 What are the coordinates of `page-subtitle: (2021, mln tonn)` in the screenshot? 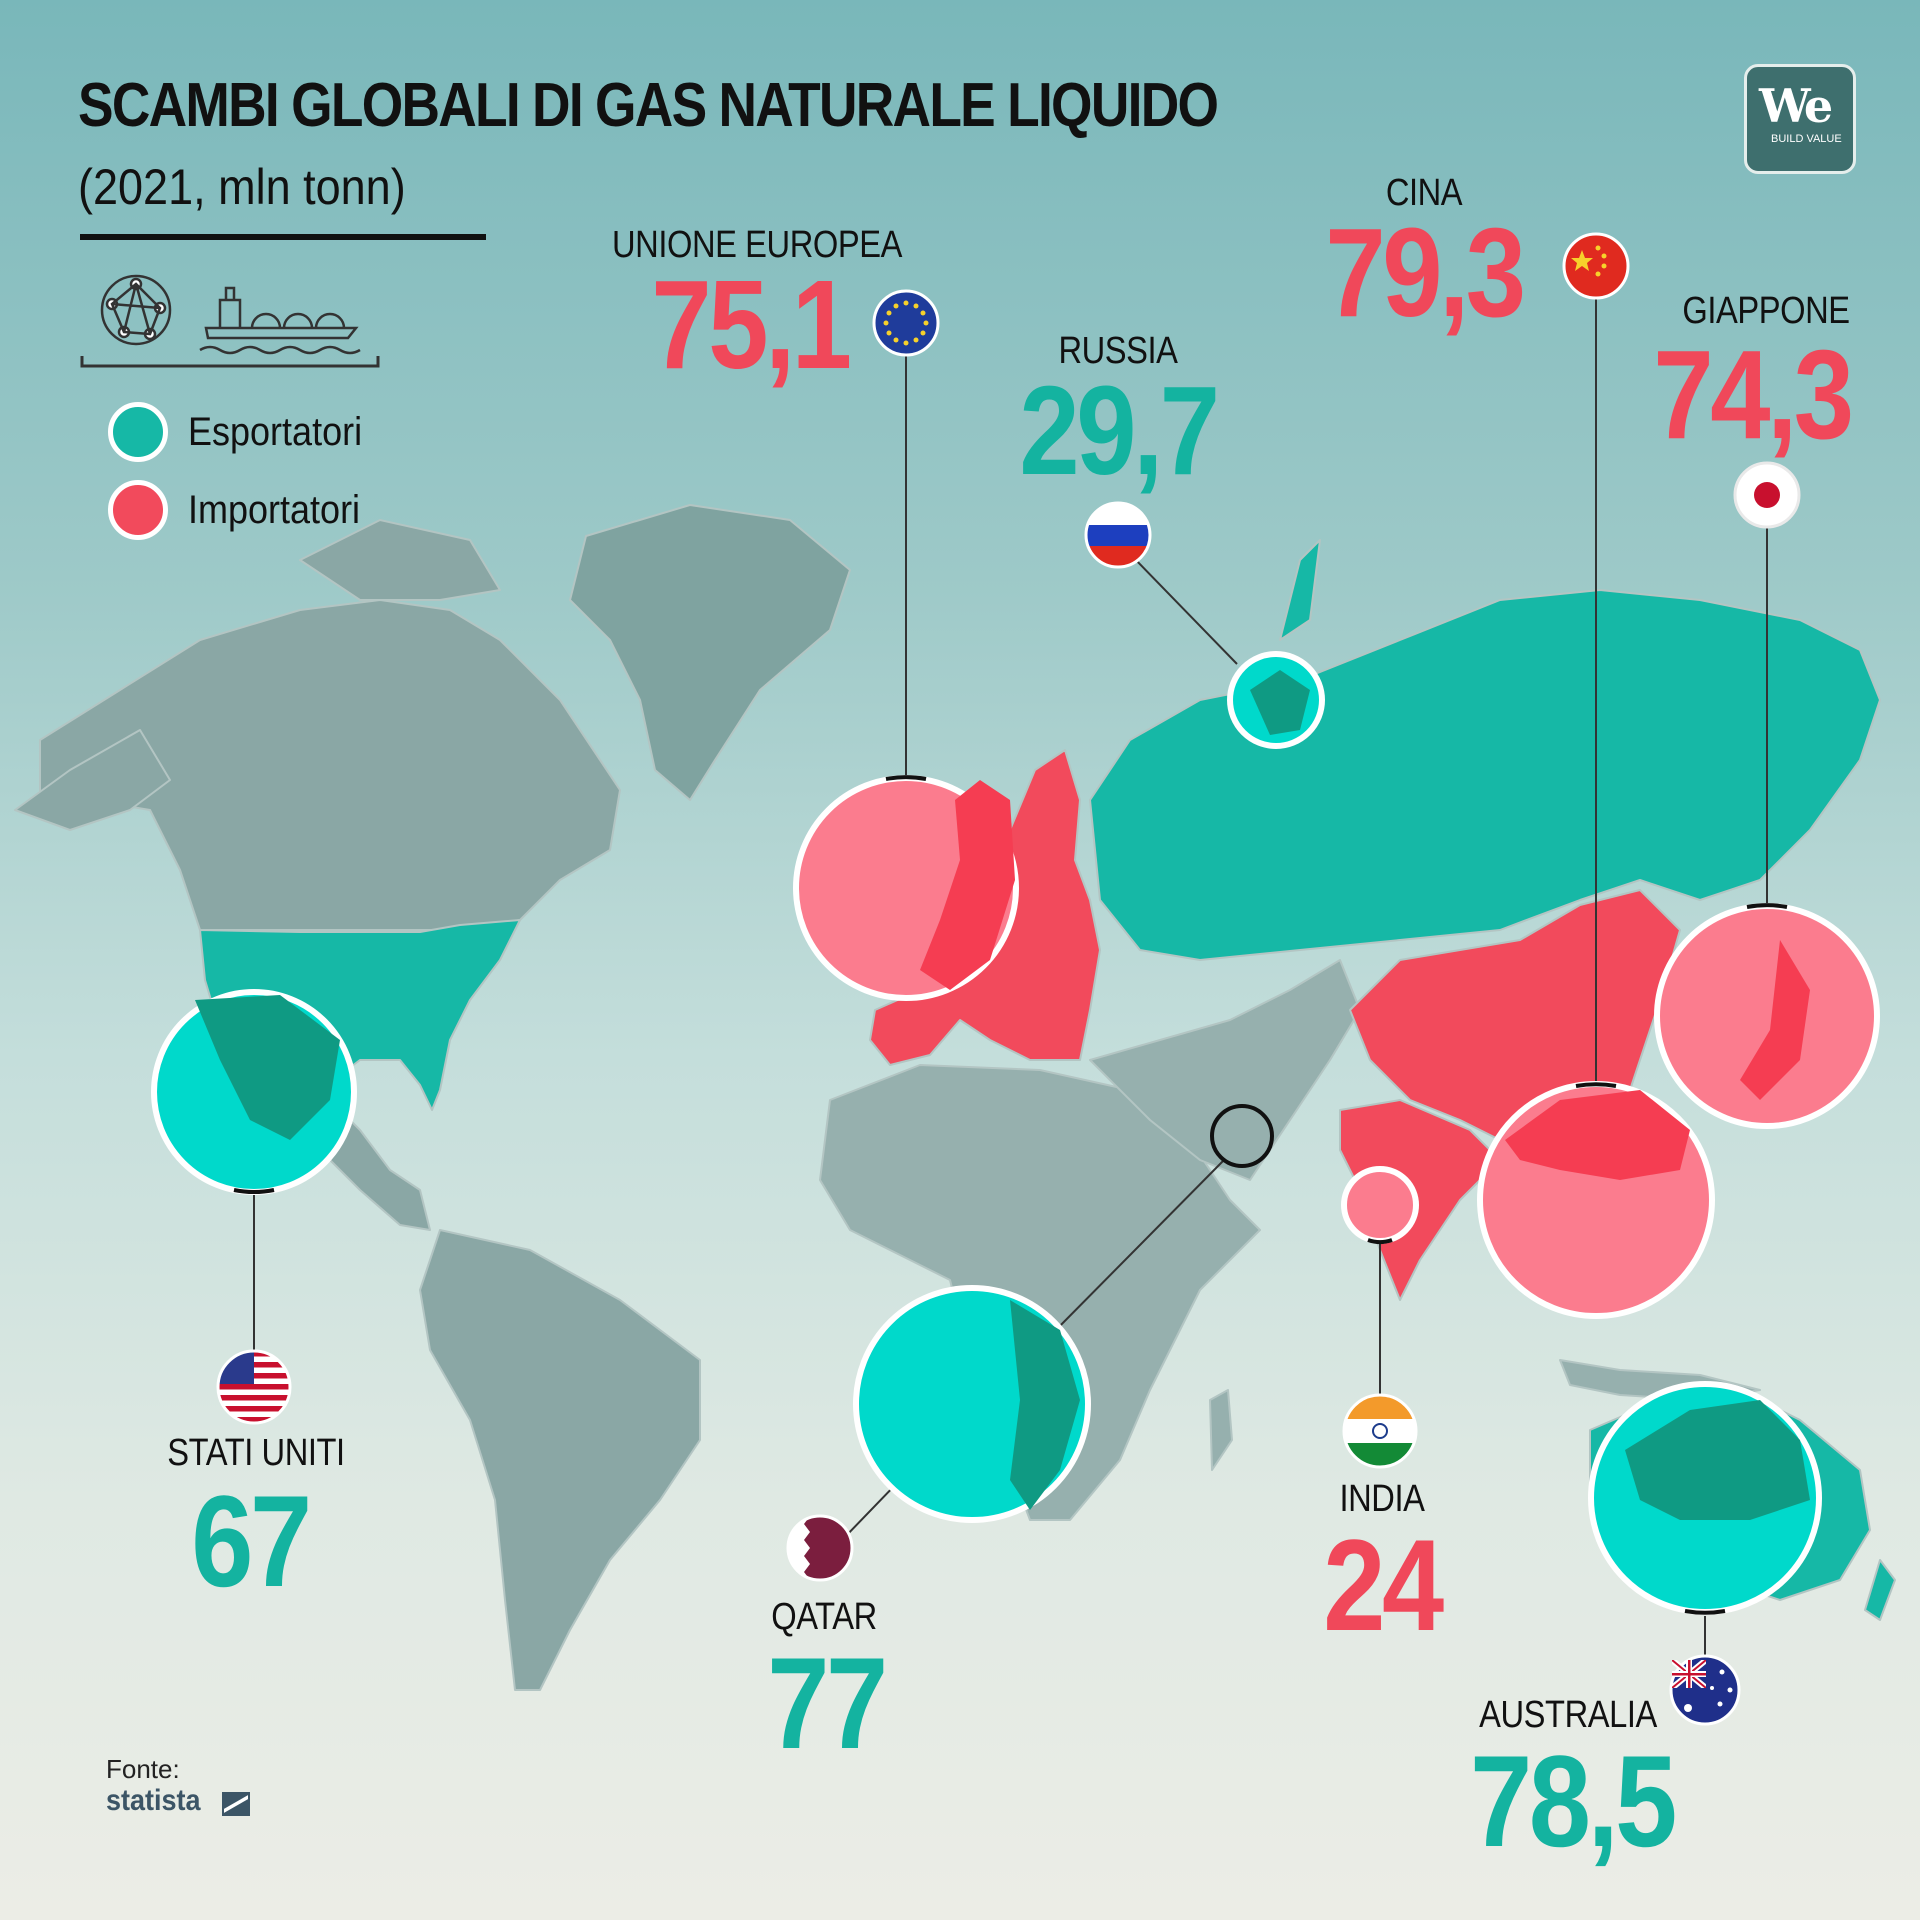 It's located at (242, 187).